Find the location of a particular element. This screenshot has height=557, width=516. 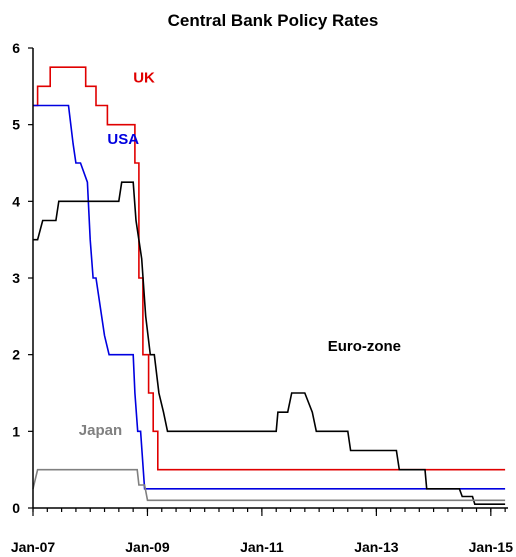

series-label-uk: UK is located at coordinates (144, 78).